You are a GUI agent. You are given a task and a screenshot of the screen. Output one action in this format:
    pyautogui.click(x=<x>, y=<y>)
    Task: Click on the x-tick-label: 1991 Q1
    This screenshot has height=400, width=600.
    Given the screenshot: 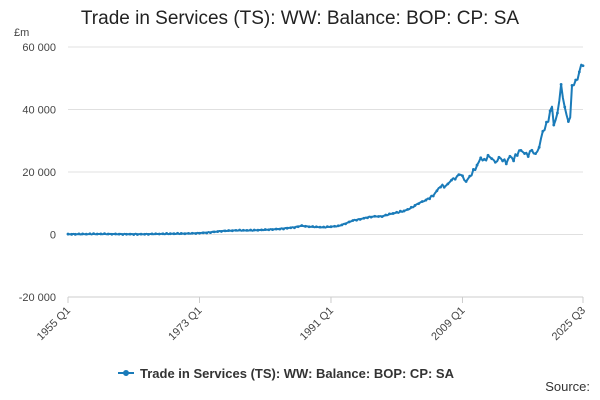 What is the action you would take?
    pyautogui.click(x=317, y=324)
    